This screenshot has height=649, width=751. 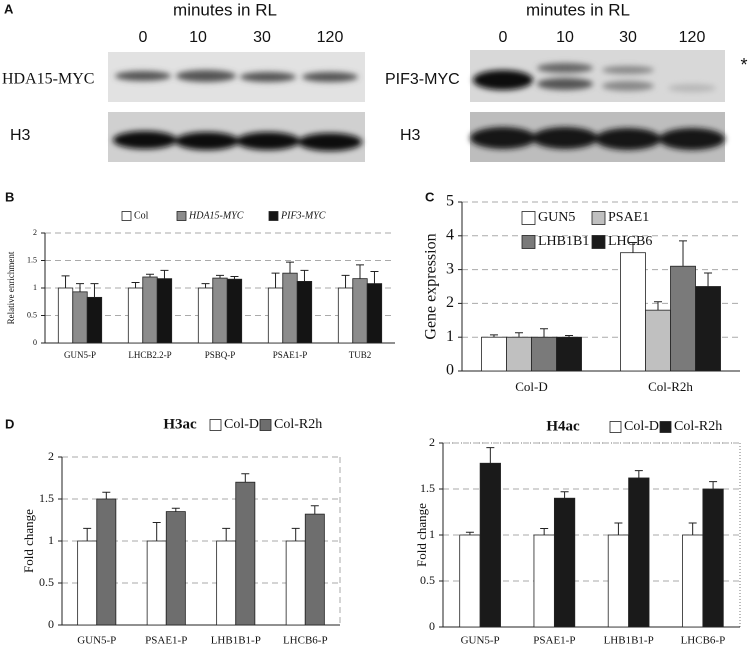 What do you see at coordinates (421, 535) in the screenshot?
I see `y-axis-label: Fold change` at bounding box center [421, 535].